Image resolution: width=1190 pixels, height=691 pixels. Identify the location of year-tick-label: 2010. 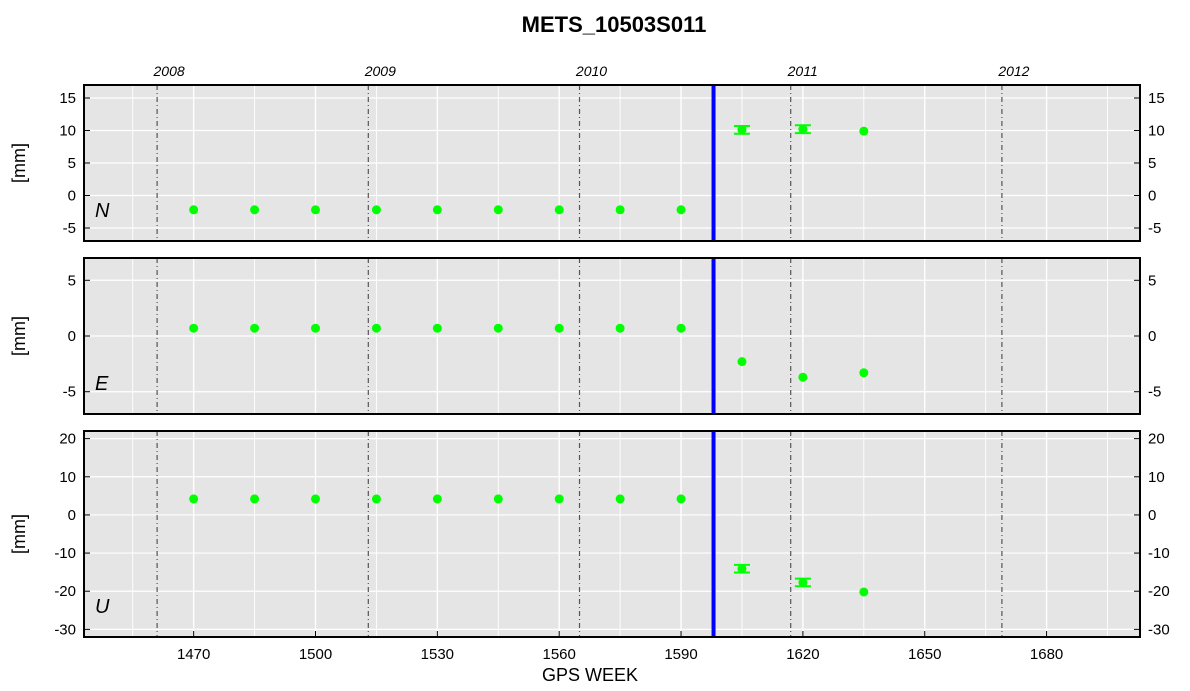
(591, 71).